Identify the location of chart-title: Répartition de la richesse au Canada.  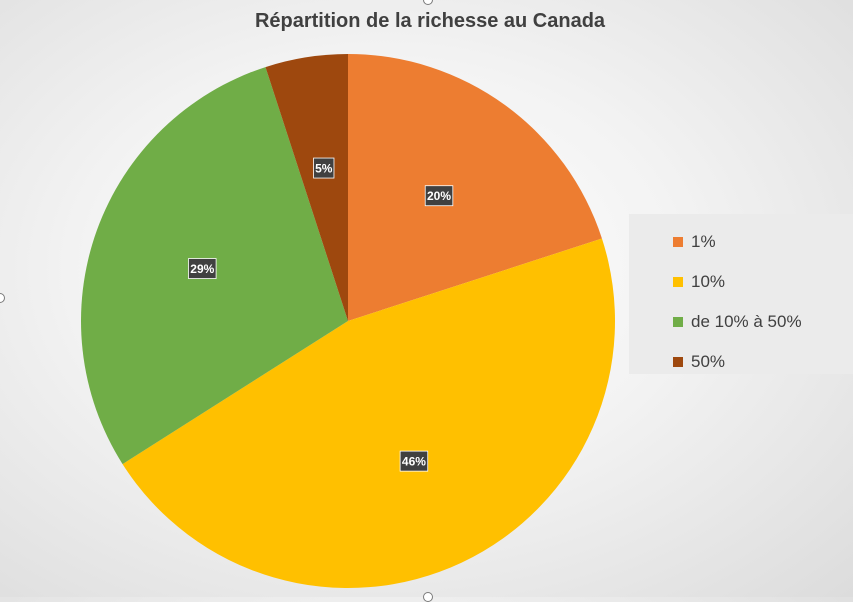
(430, 21).